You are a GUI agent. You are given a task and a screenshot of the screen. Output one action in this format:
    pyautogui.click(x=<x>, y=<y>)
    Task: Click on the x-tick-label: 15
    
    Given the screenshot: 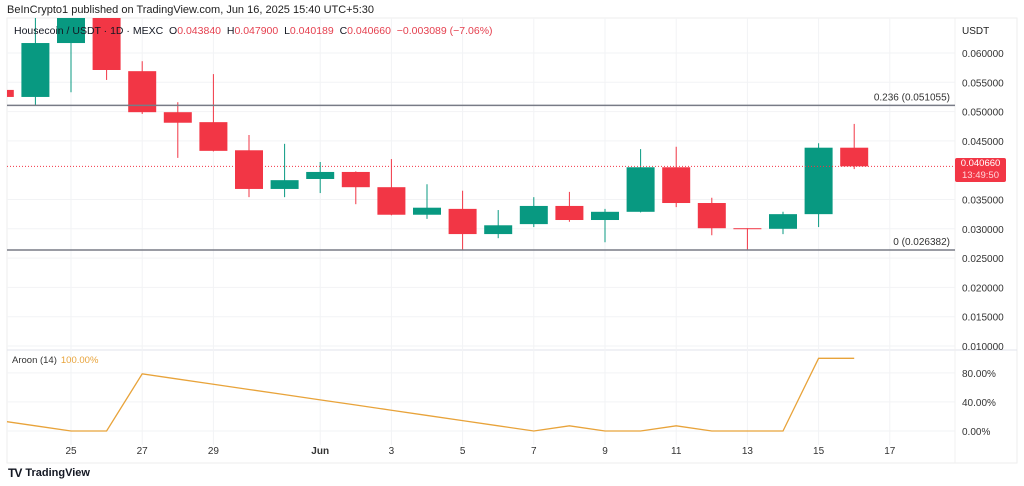 What is the action you would take?
    pyautogui.click(x=819, y=451)
    